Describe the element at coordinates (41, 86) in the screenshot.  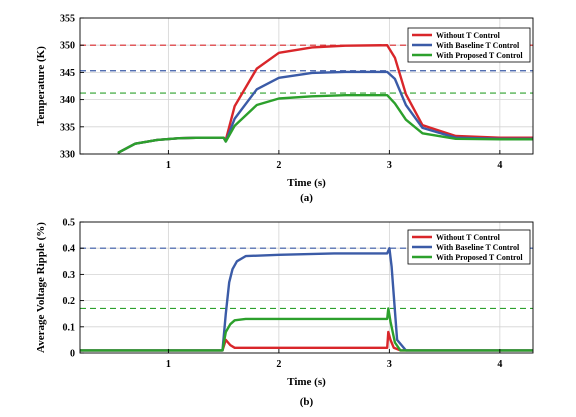
I see `y-axis-label: Temperature (K)` at that location.